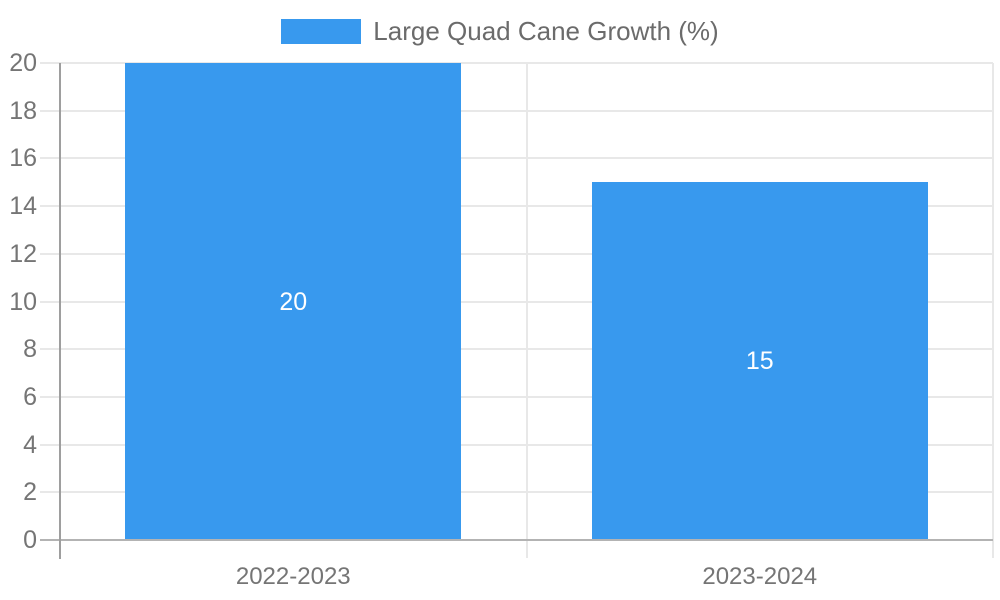  What do you see at coordinates (30, 492) in the screenshot?
I see `y-axis-label-2: 2` at bounding box center [30, 492].